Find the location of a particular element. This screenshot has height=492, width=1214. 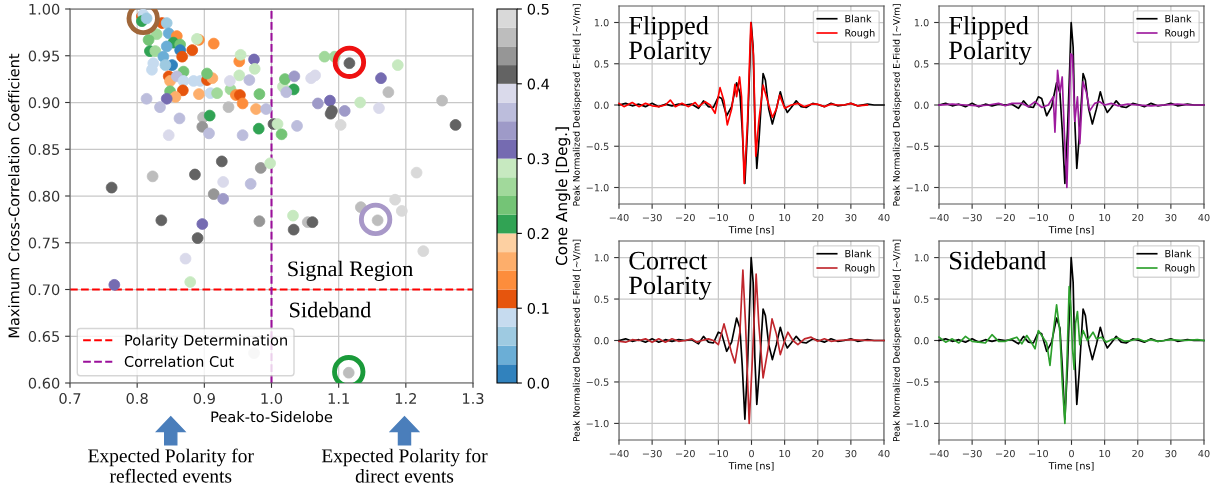

x-axis-title: Peak-to-Sidelobe is located at coordinates (272, 417).